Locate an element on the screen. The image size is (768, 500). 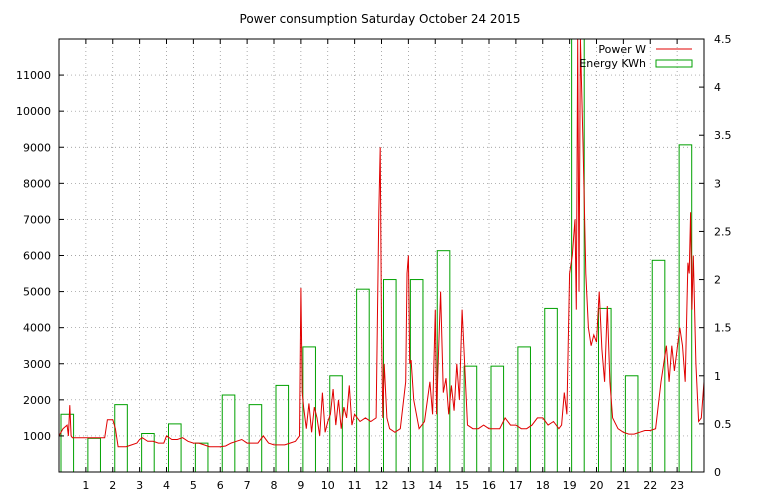
y-right-tick-label: 0.5 is located at coordinates (723, 424).